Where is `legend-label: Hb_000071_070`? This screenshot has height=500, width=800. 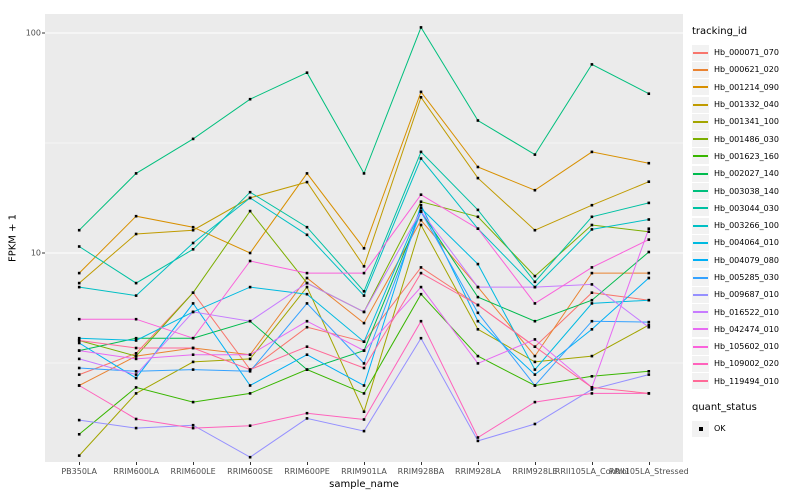 legend-label: Hb_000071_070 is located at coordinates (746, 53).